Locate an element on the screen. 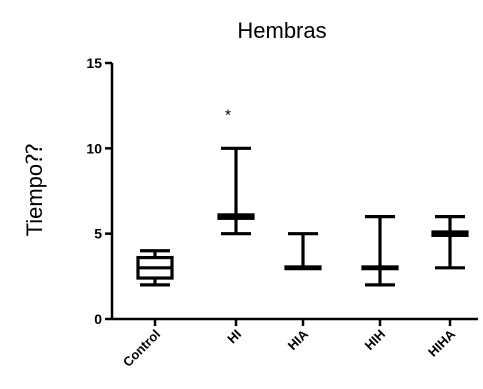  y-tick-label: 10 is located at coordinates (94, 148).